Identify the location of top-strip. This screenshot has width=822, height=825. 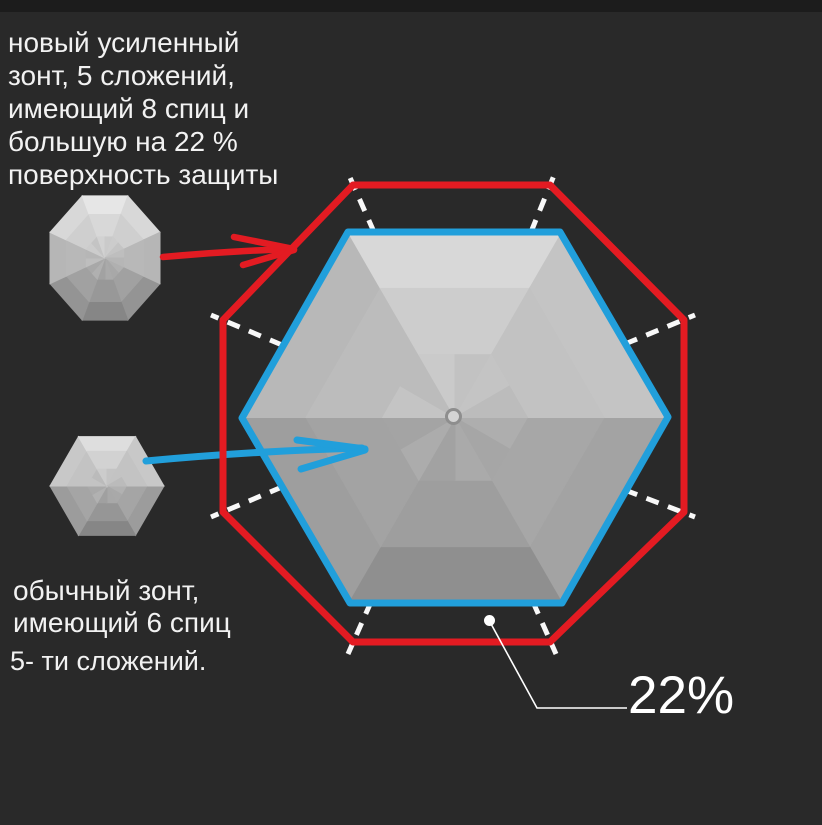
(411, 6).